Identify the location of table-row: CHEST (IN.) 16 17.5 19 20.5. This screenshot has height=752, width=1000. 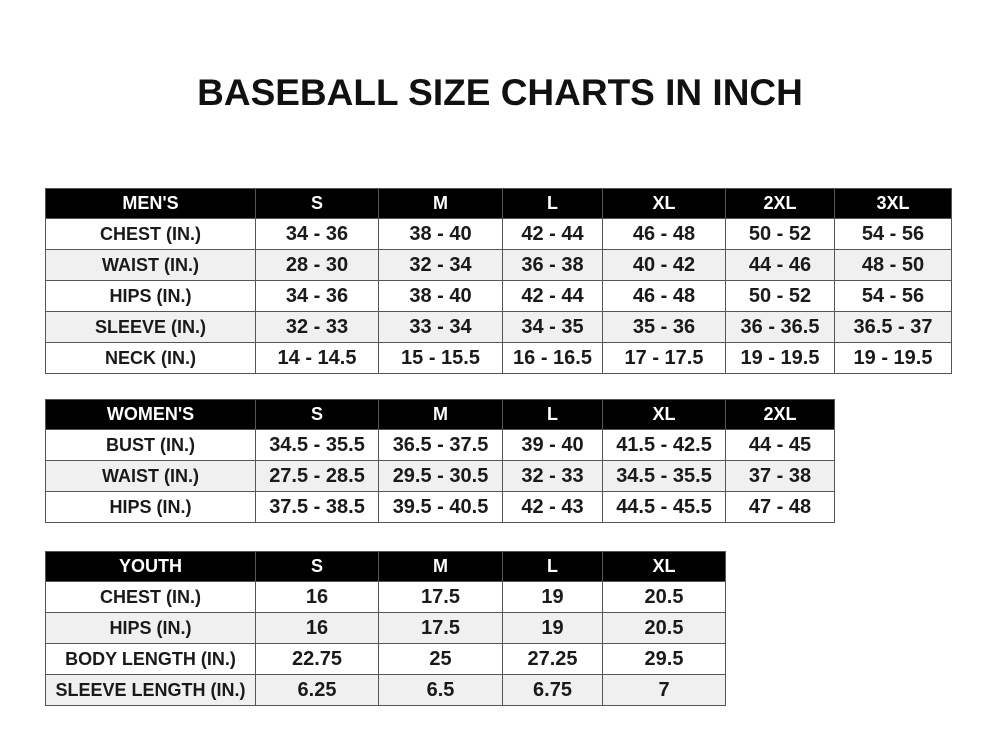
(385, 597).